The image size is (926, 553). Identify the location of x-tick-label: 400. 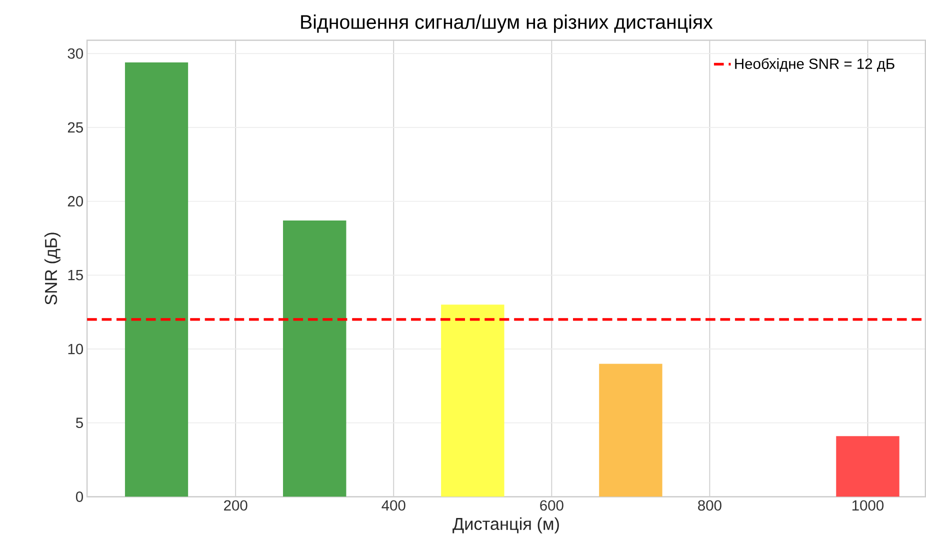
(394, 505).